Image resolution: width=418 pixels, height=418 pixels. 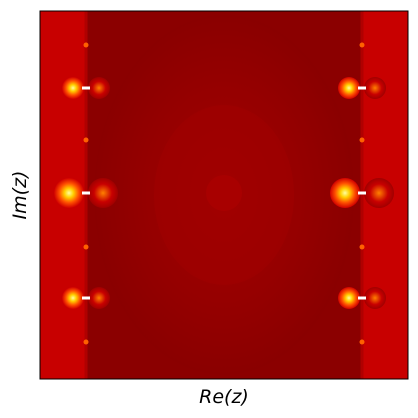 I want to click on core, so click(x=224, y=193).